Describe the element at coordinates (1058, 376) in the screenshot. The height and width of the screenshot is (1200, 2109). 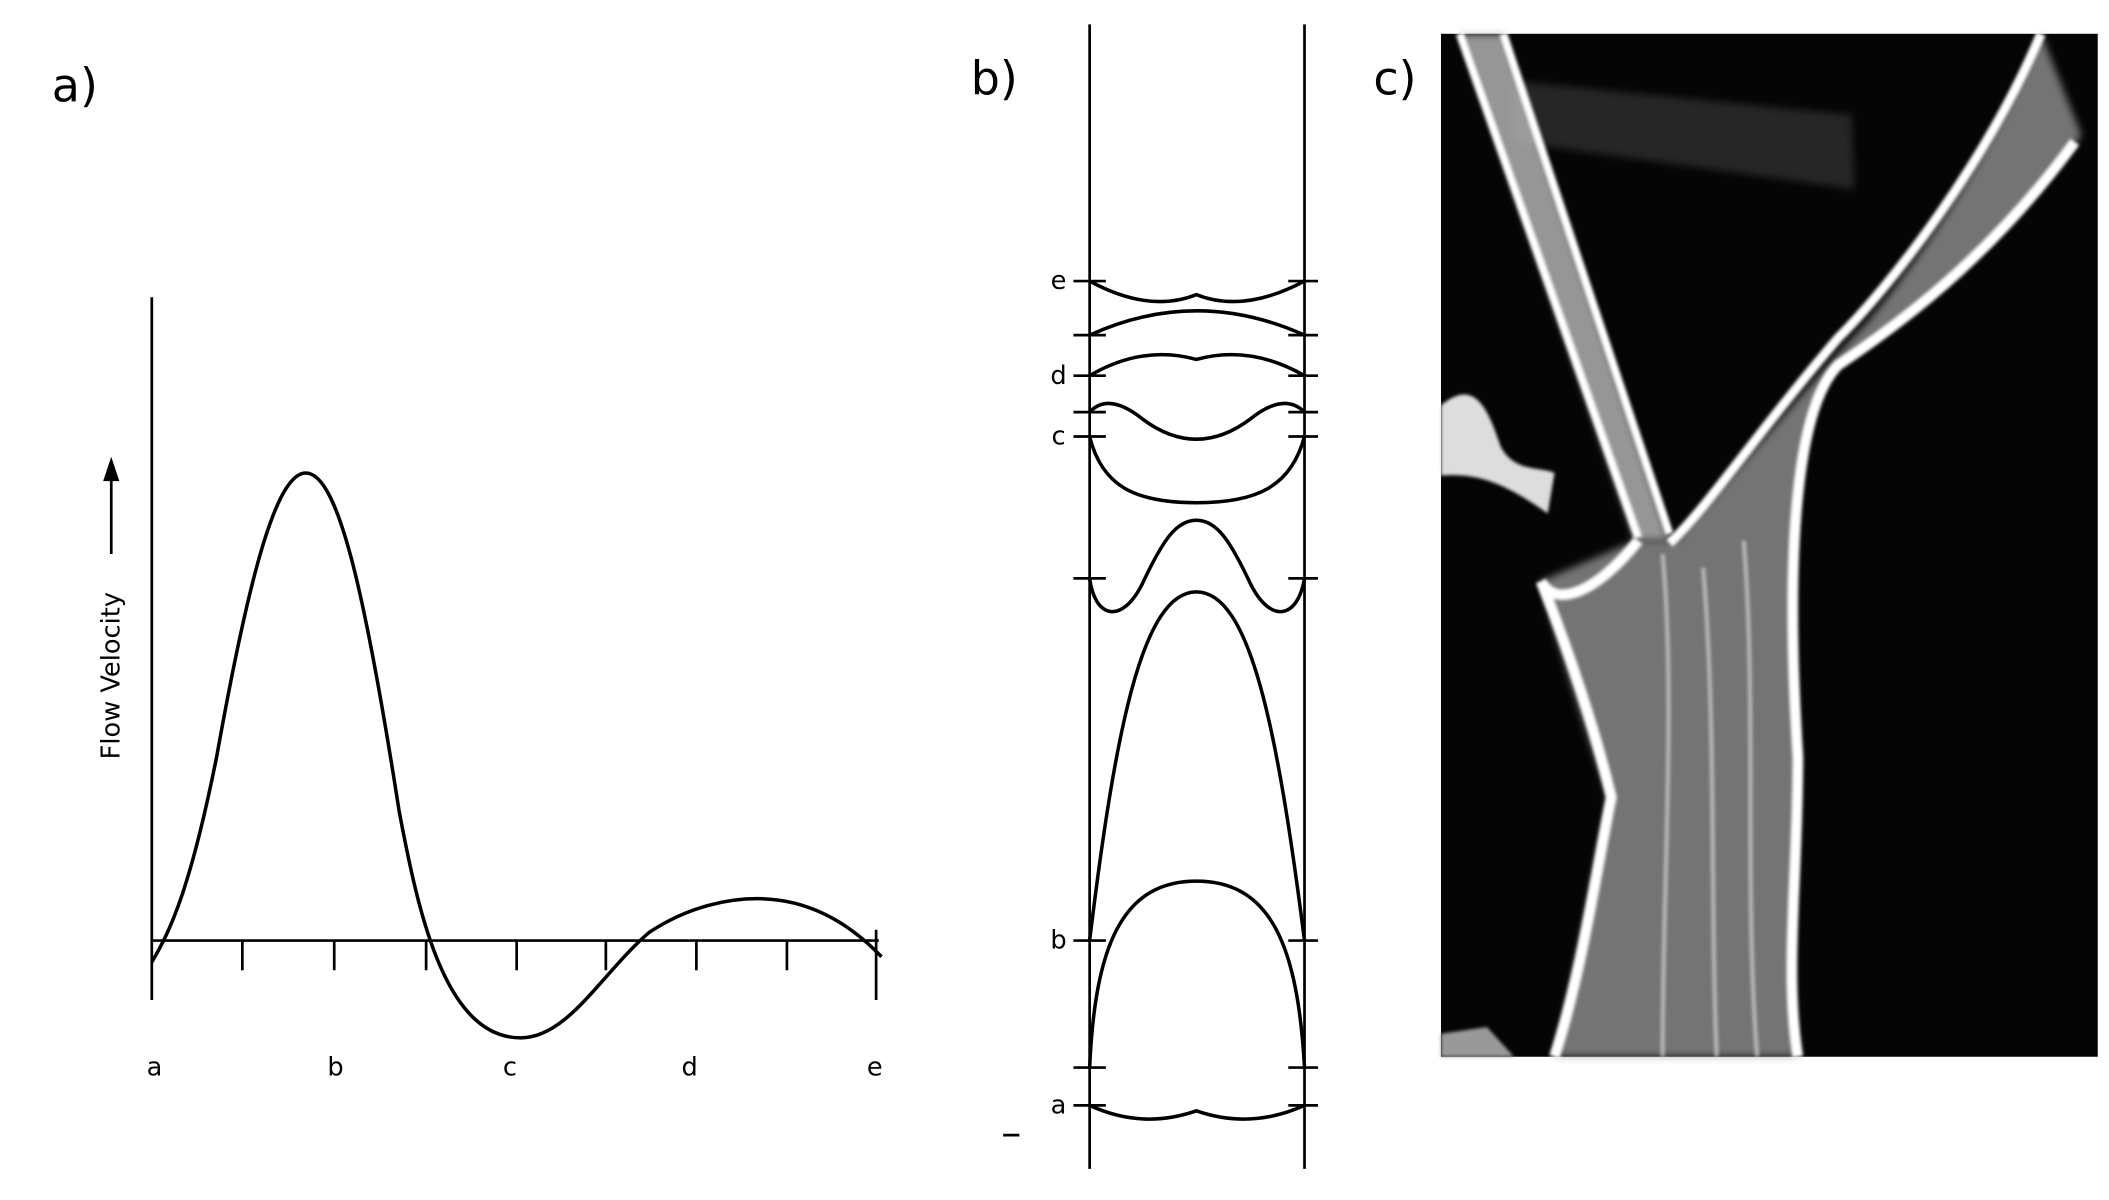
I see `level-label: d` at that location.